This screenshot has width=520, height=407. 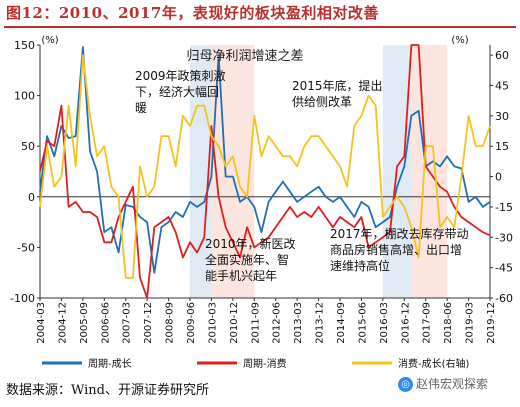 I want to click on x-tick-label: 2016-03, so click(x=384, y=323).